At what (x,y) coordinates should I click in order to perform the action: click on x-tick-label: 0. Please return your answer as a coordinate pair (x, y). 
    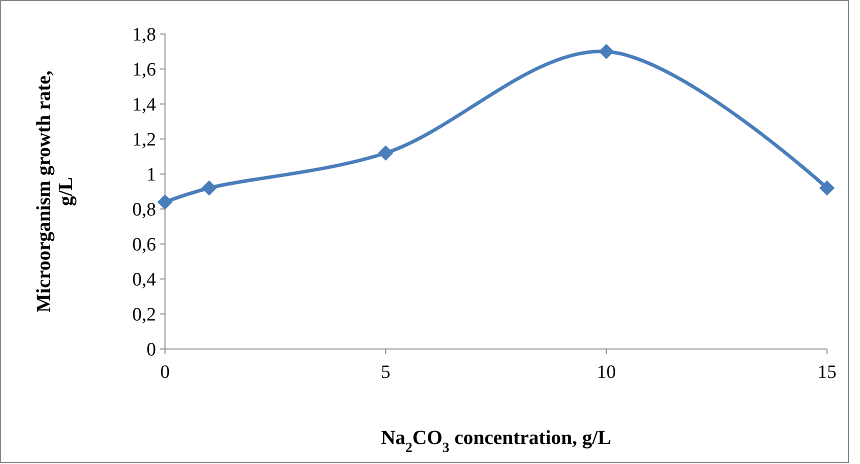
    Looking at the image, I should click on (165, 372).